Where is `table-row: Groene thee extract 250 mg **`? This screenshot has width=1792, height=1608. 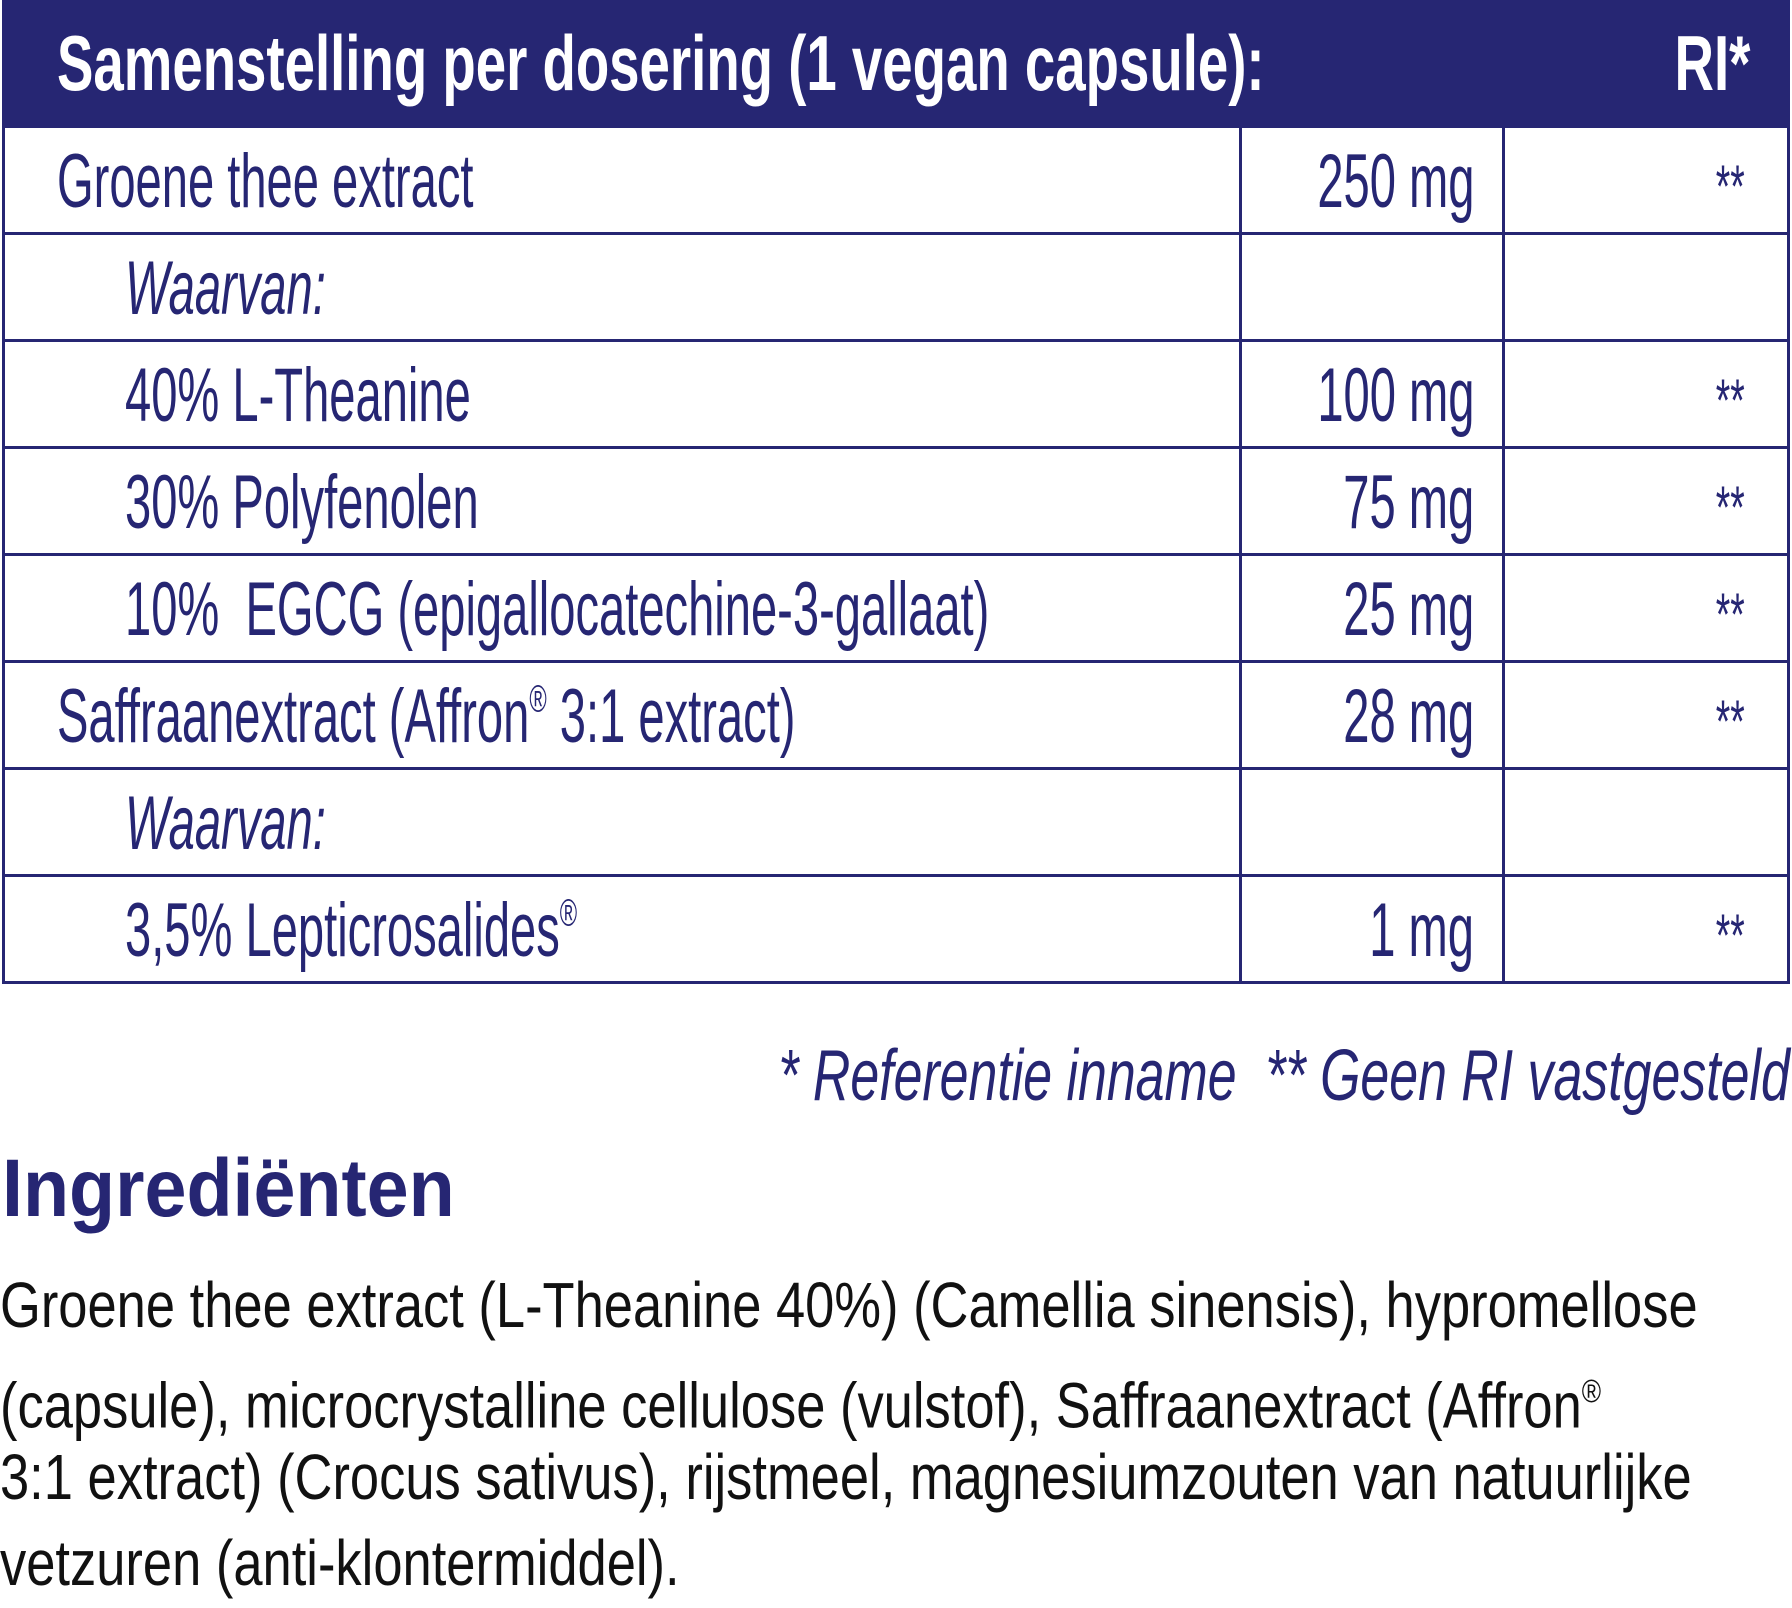 table-row: Groene thee extract 250 mg ** is located at coordinates (896, 181).